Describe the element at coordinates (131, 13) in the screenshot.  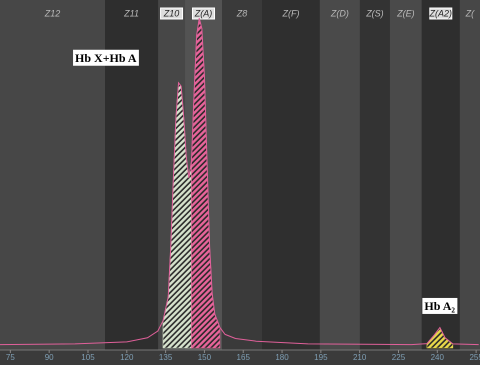
I see `zone-label: Z11` at that location.